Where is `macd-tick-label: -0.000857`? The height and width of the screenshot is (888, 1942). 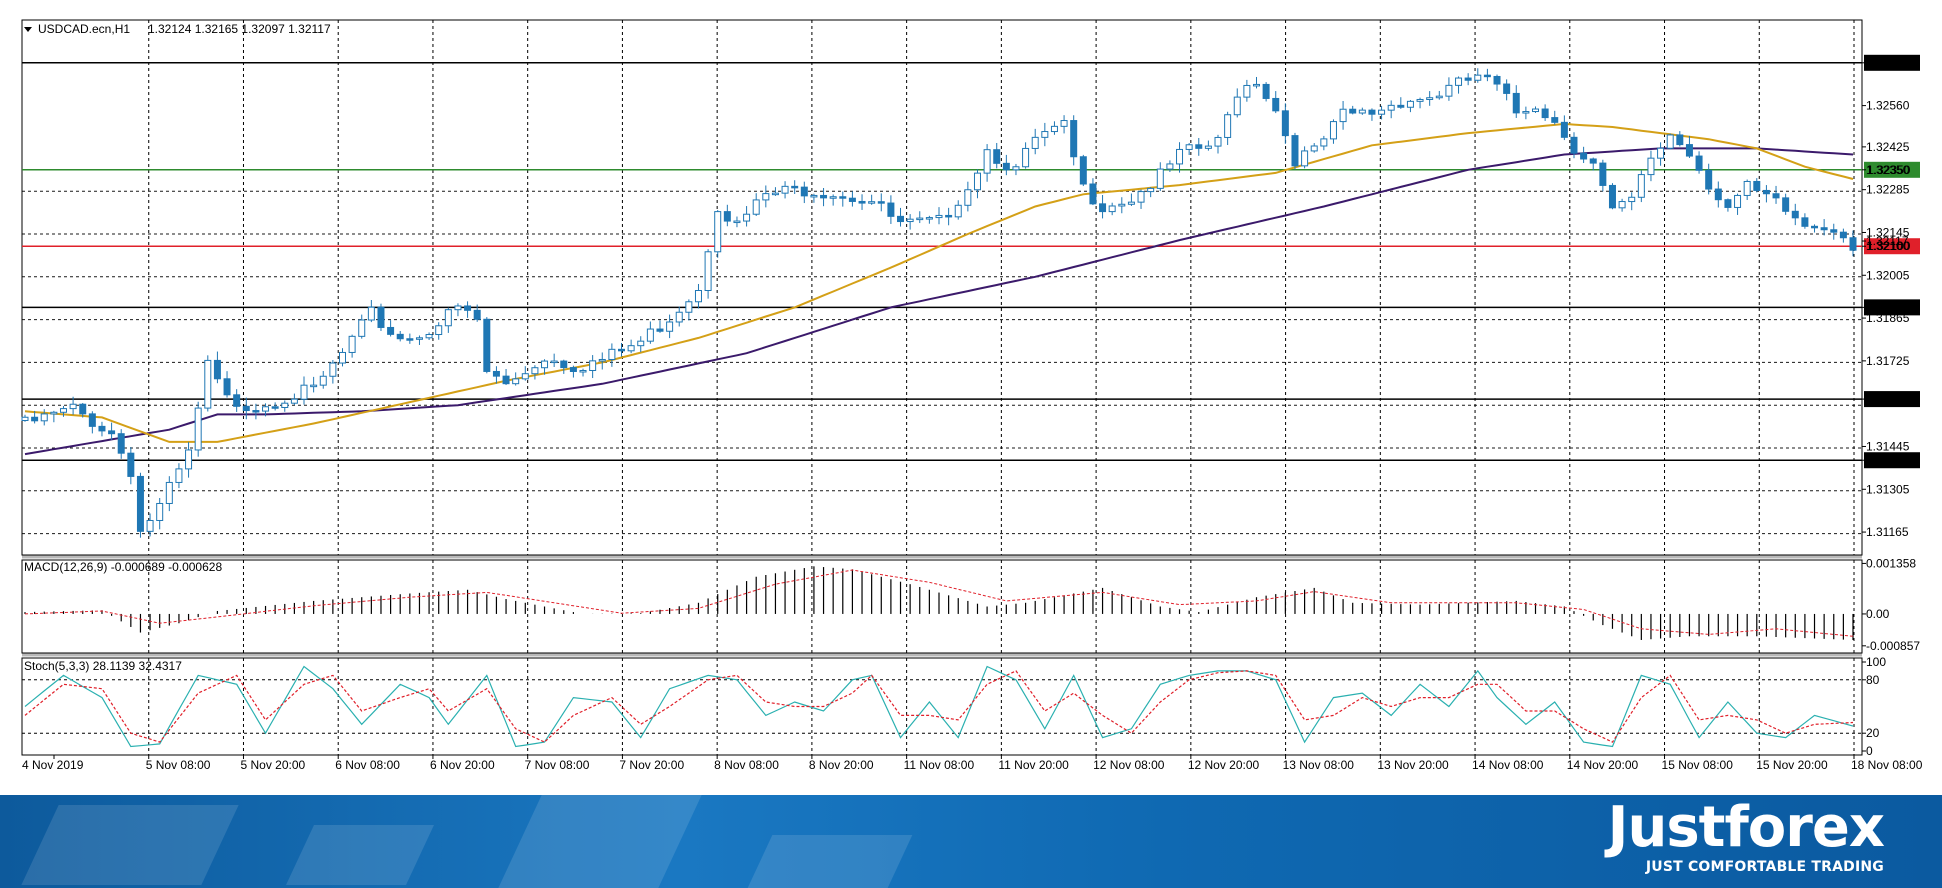 macd-tick-label: -0.000857 is located at coordinates (1893, 646).